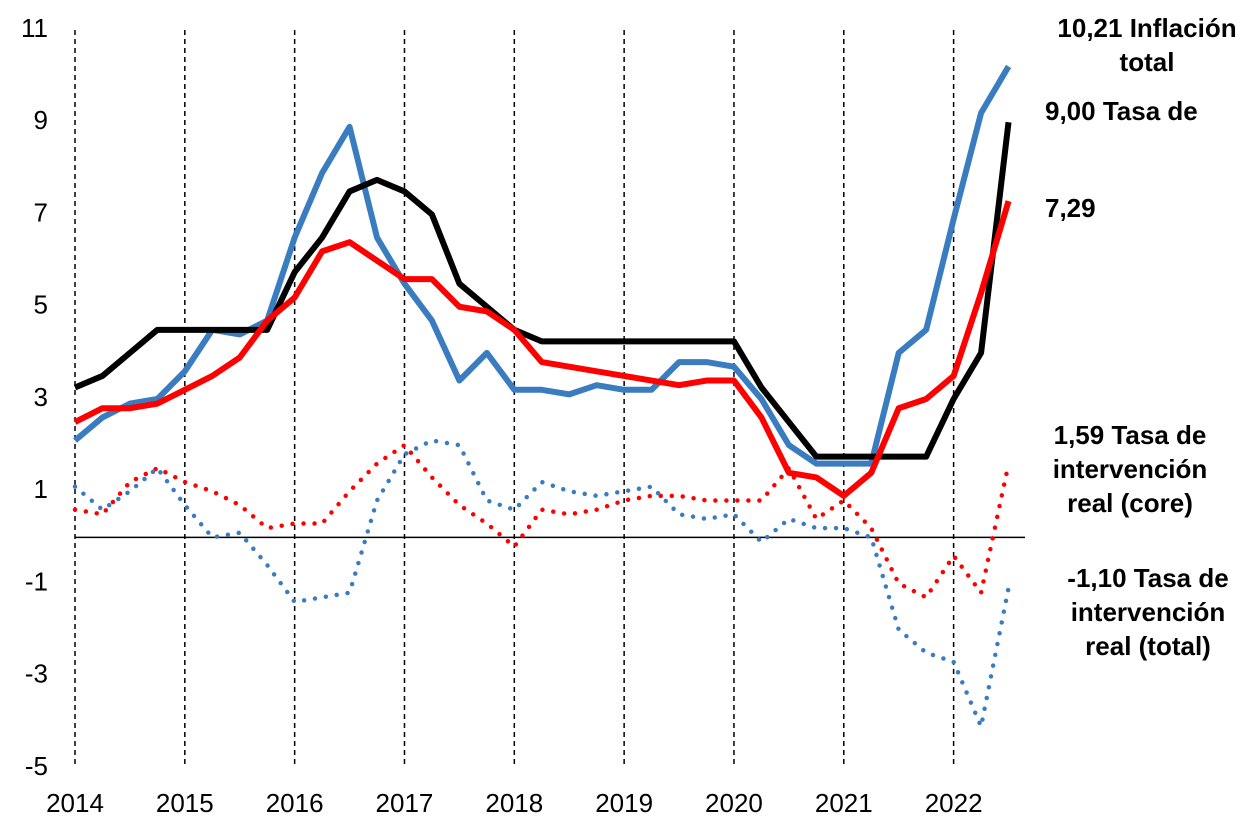 The width and height of the screenshot is (1258, 819). Describe the element at coordinates (1146, 28) in the screenshot. I see `end-label: 10,21 Inflación` at that location.